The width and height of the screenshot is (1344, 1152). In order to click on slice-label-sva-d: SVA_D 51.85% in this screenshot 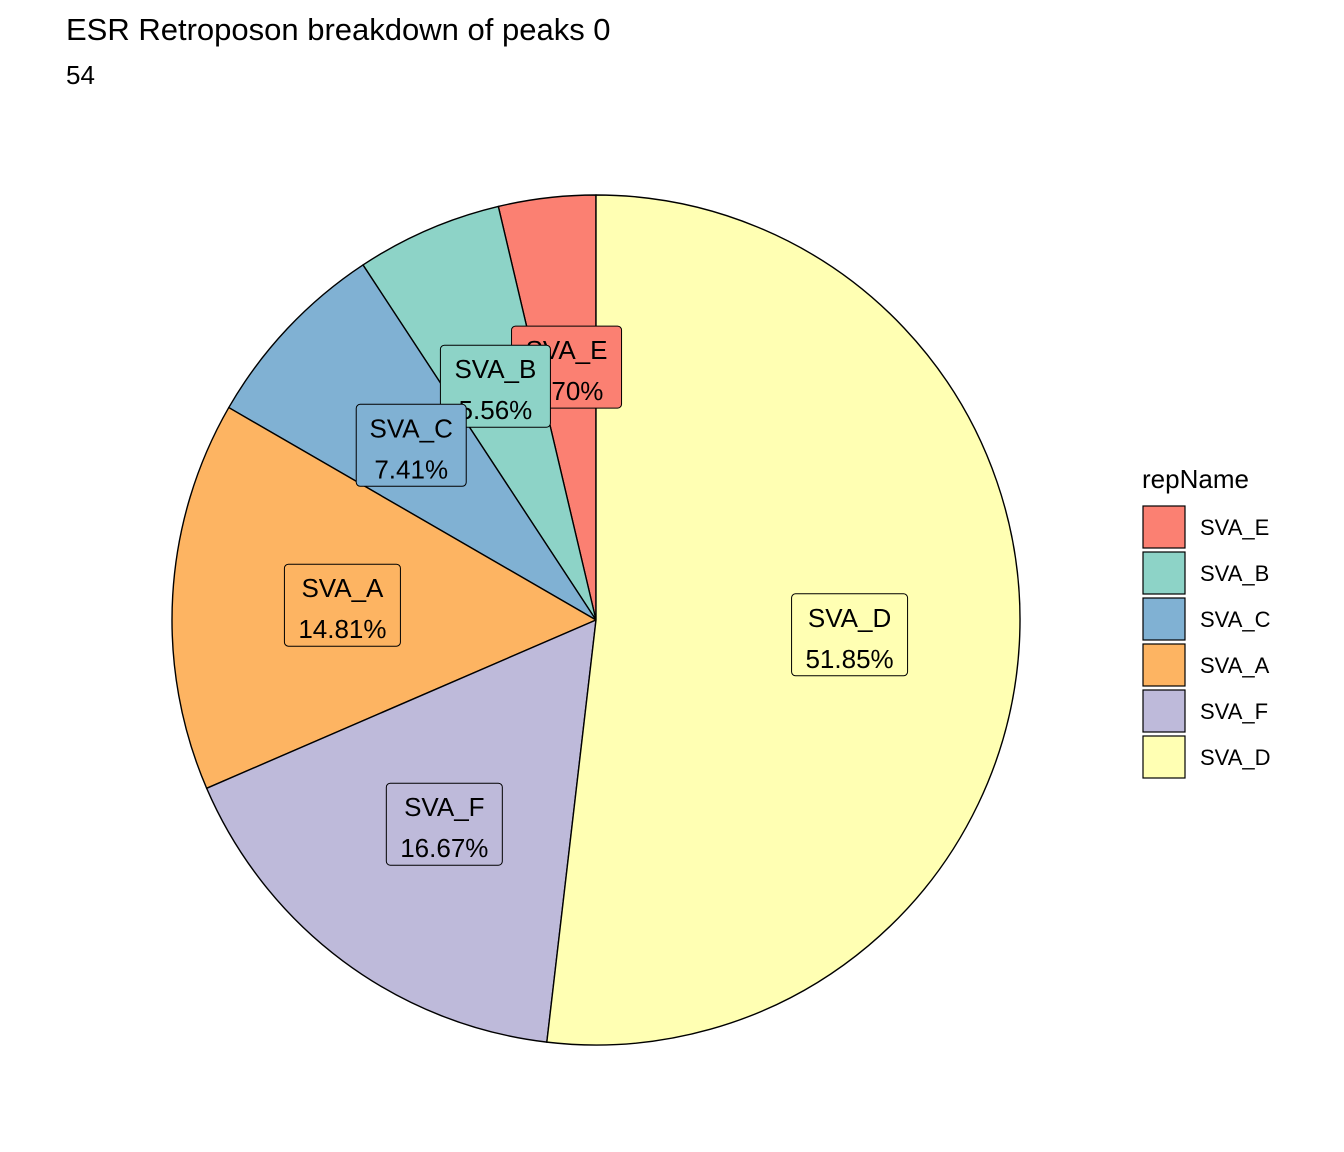, I will do `click(850, 635)`.